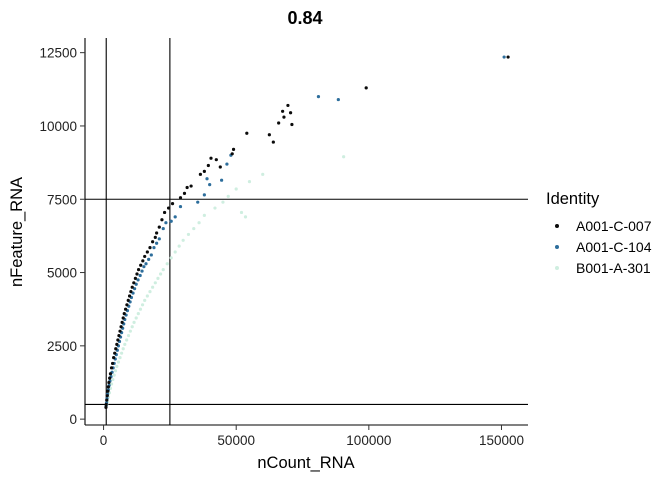 This screenshot has width=672, height=480. I want to click on legend-item: A001-C-104, so click(603, 247).